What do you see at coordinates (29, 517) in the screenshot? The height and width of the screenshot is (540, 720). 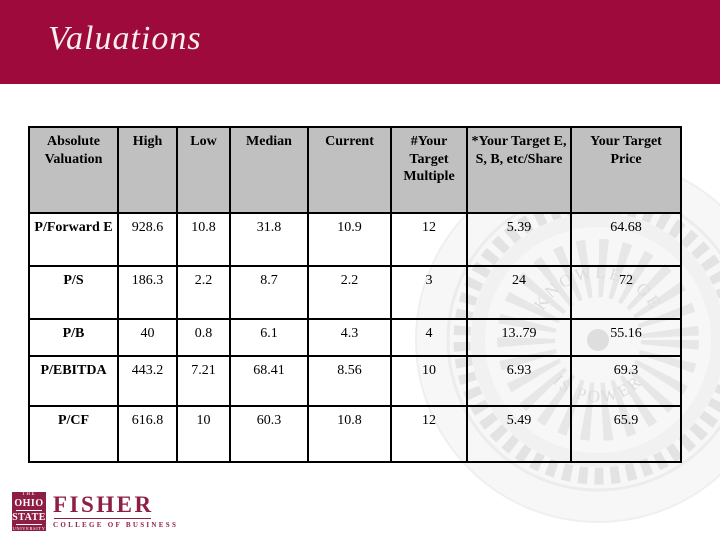 I see `osu-state-label: STATE` at bounding box center [29, 517].